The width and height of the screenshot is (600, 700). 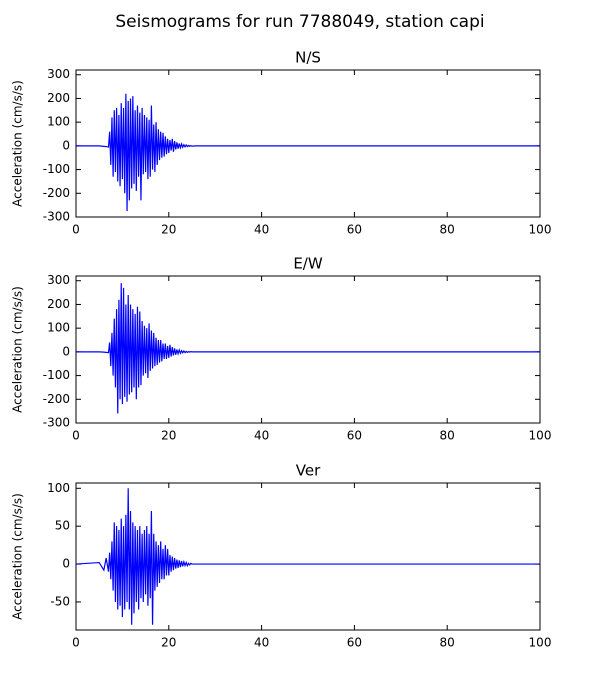 What do you see at coordinates (308, 471) in the screenshot?
I see `panel-title: Ver` at bounding box center [308, 471].